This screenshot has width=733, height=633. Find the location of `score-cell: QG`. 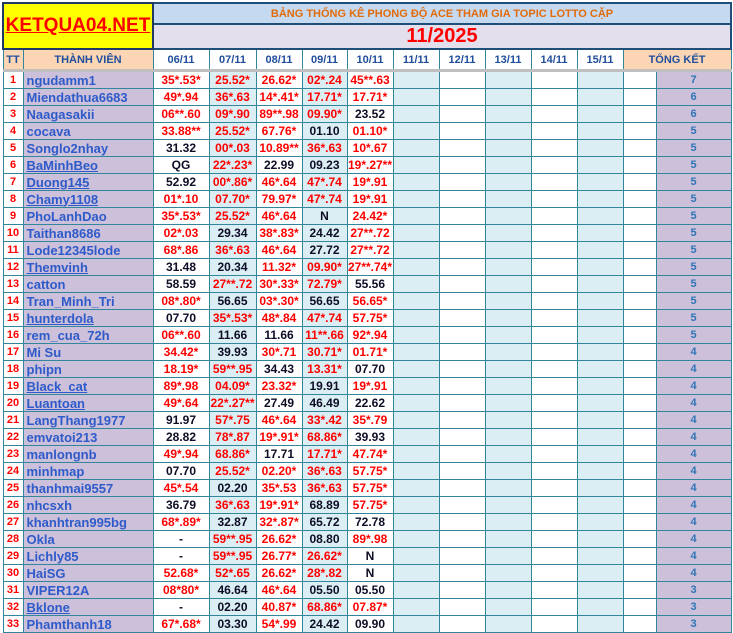

score-cell: QG is located at coordinates (181, 165).